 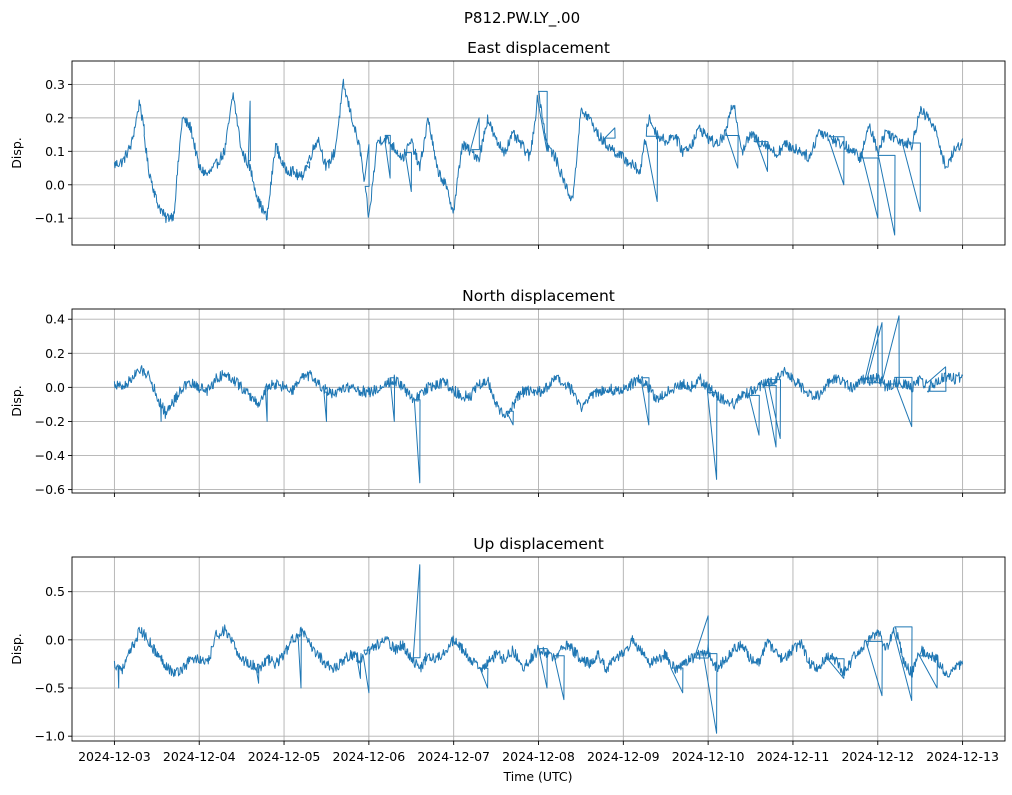 What do you see at coordinates (962, 756) in the screenshot?
I see `x-tick-label: 2024-12-13` at bounding box center [962, 756].